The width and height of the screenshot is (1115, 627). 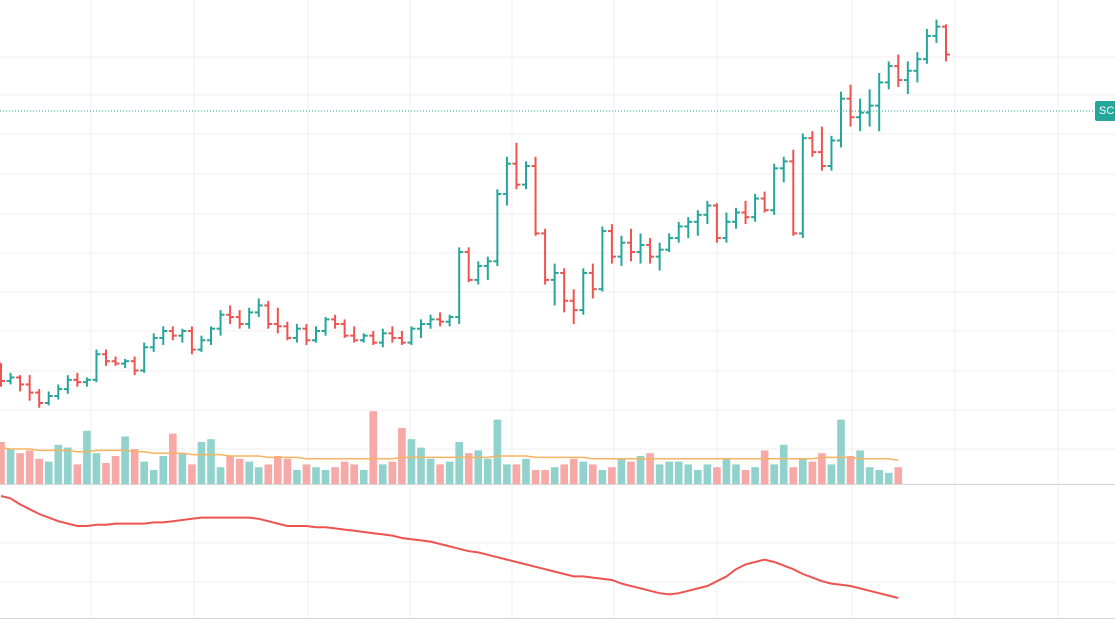 I want to click on current-price-badge: SC, so click(x=1105, y=111).